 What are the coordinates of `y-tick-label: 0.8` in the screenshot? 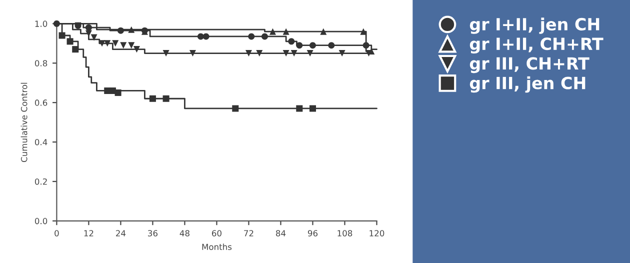 It's located at (41, 63).